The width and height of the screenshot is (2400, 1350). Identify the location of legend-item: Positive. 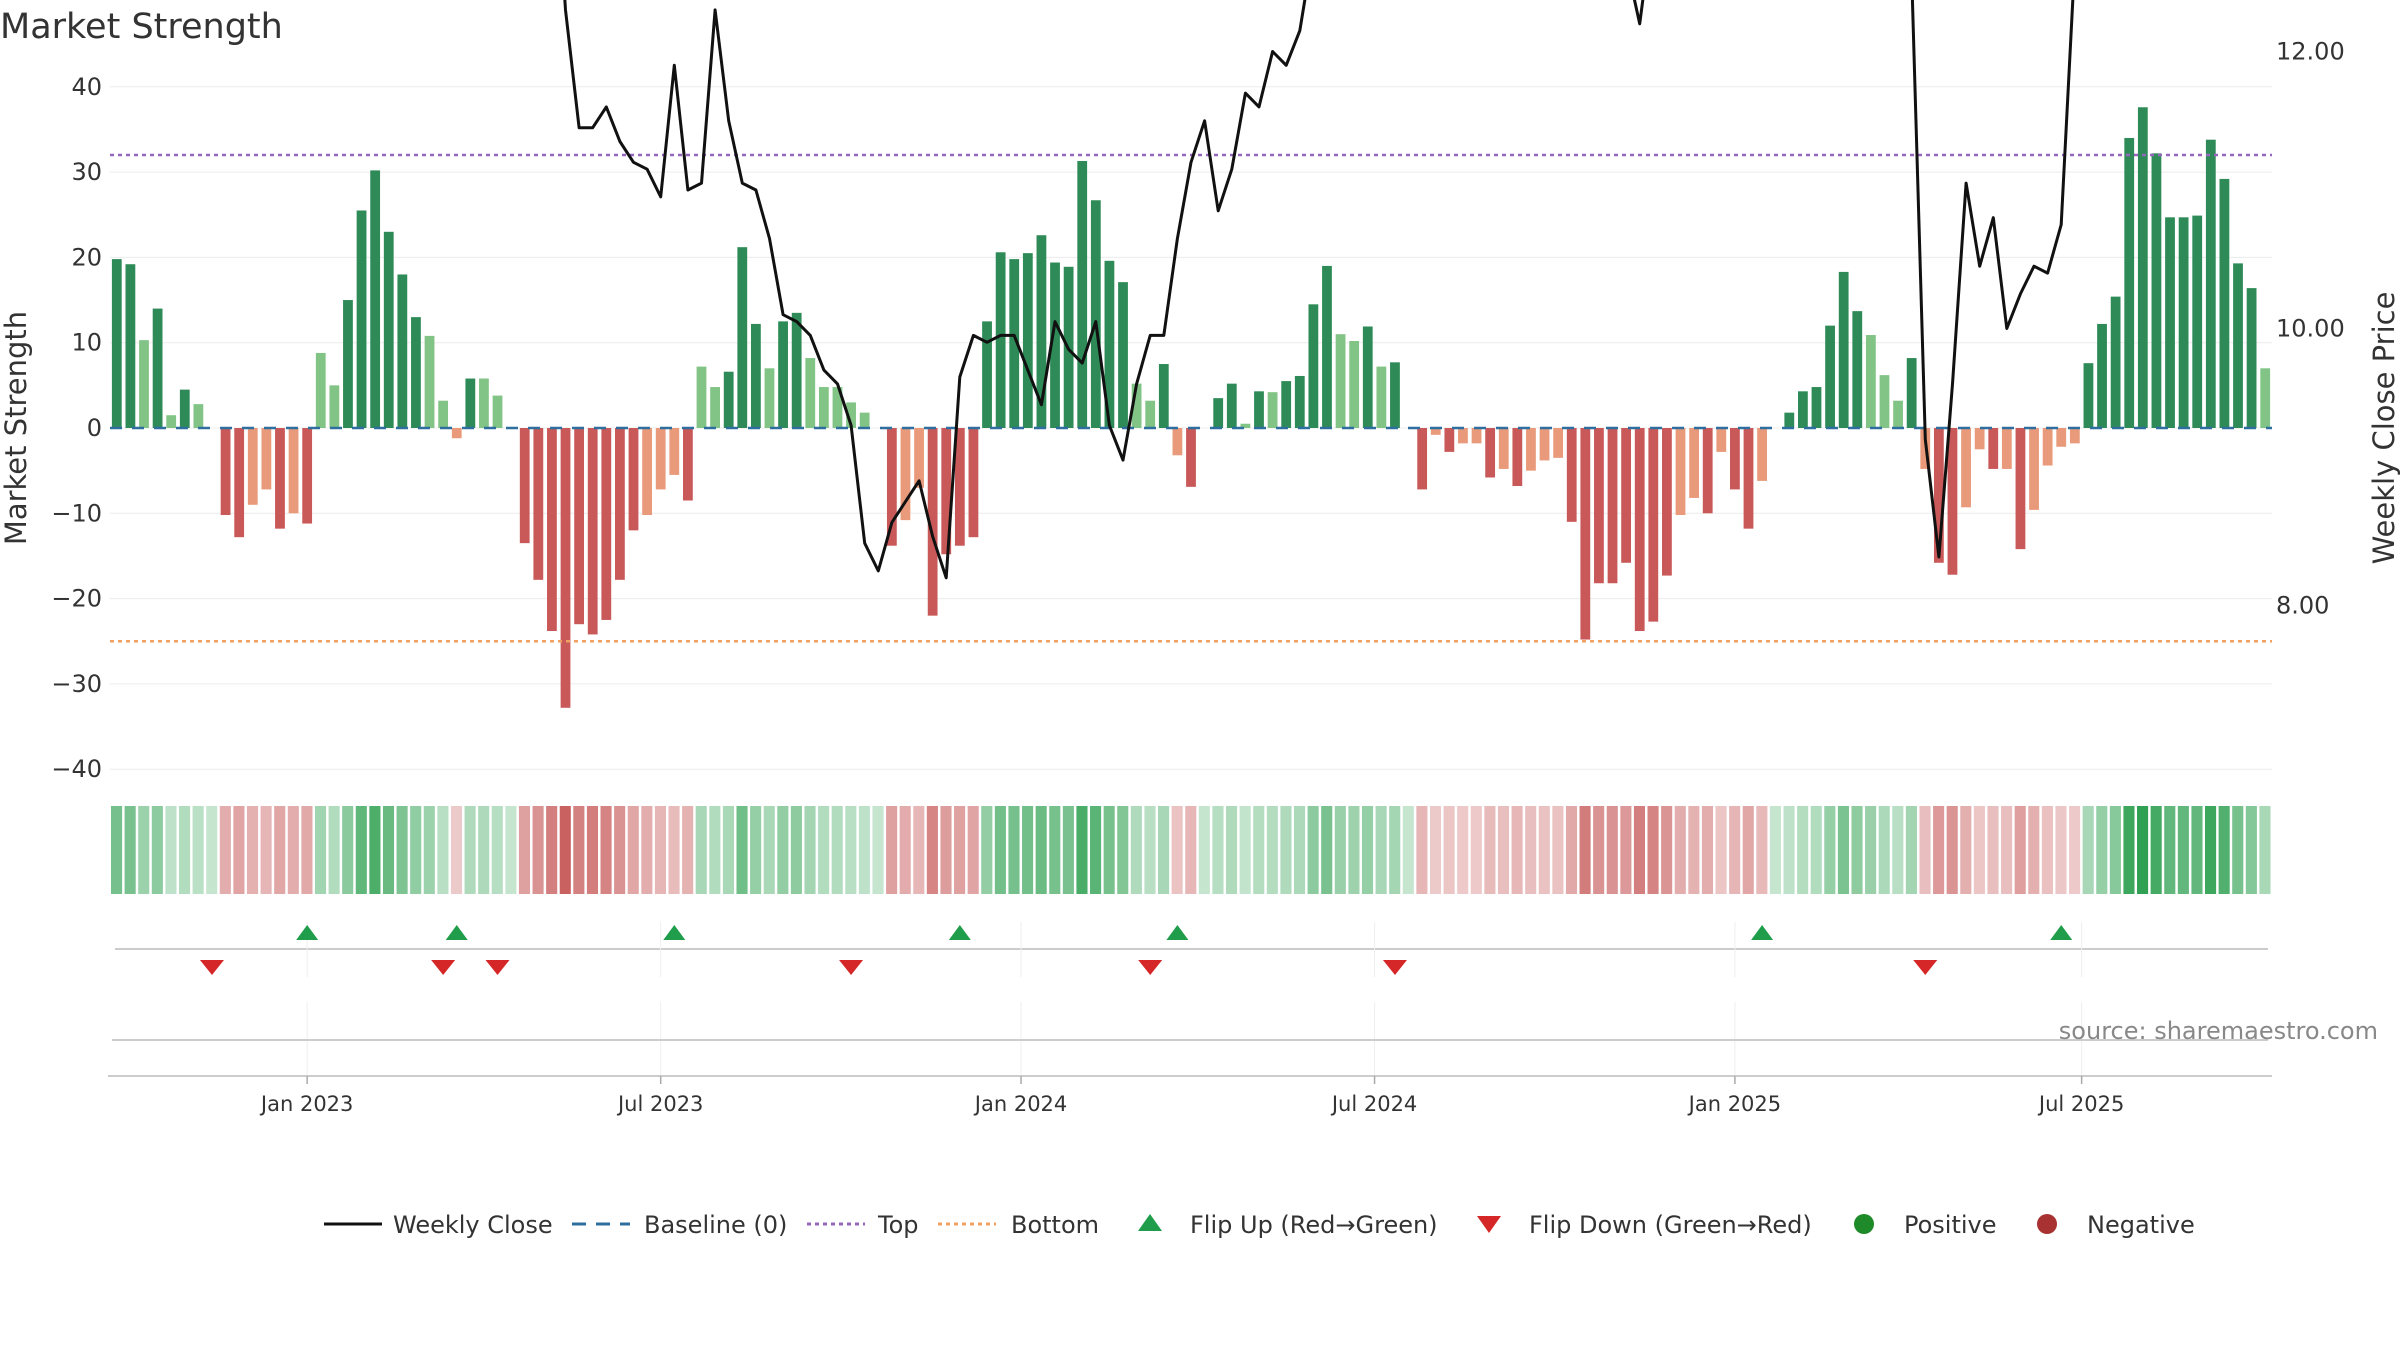
(1950, 1225).